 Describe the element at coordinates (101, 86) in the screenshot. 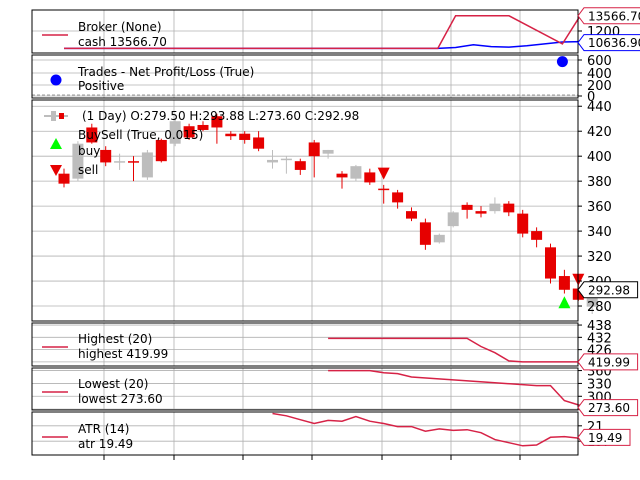

I see `trades-legend-entry: Positive` at that location.